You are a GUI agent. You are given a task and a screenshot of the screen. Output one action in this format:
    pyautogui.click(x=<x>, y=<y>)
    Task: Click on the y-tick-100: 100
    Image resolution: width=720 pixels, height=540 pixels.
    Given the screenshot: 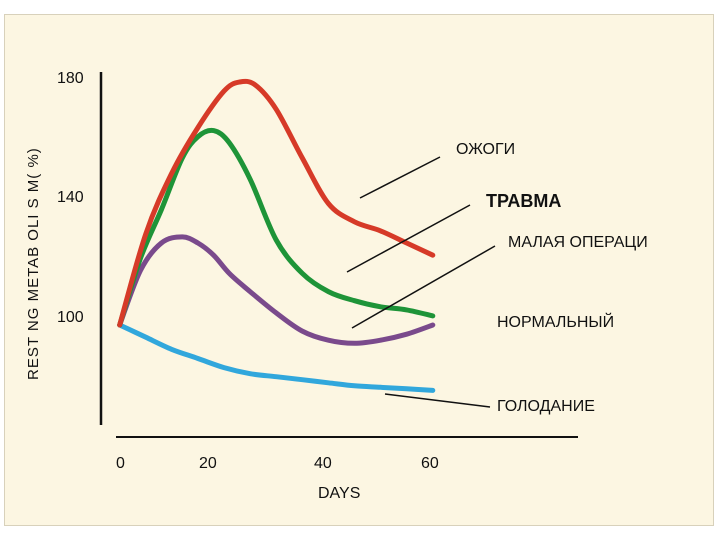 What is the action you would take?
    pyautogui.click(x=70, y=317)
    